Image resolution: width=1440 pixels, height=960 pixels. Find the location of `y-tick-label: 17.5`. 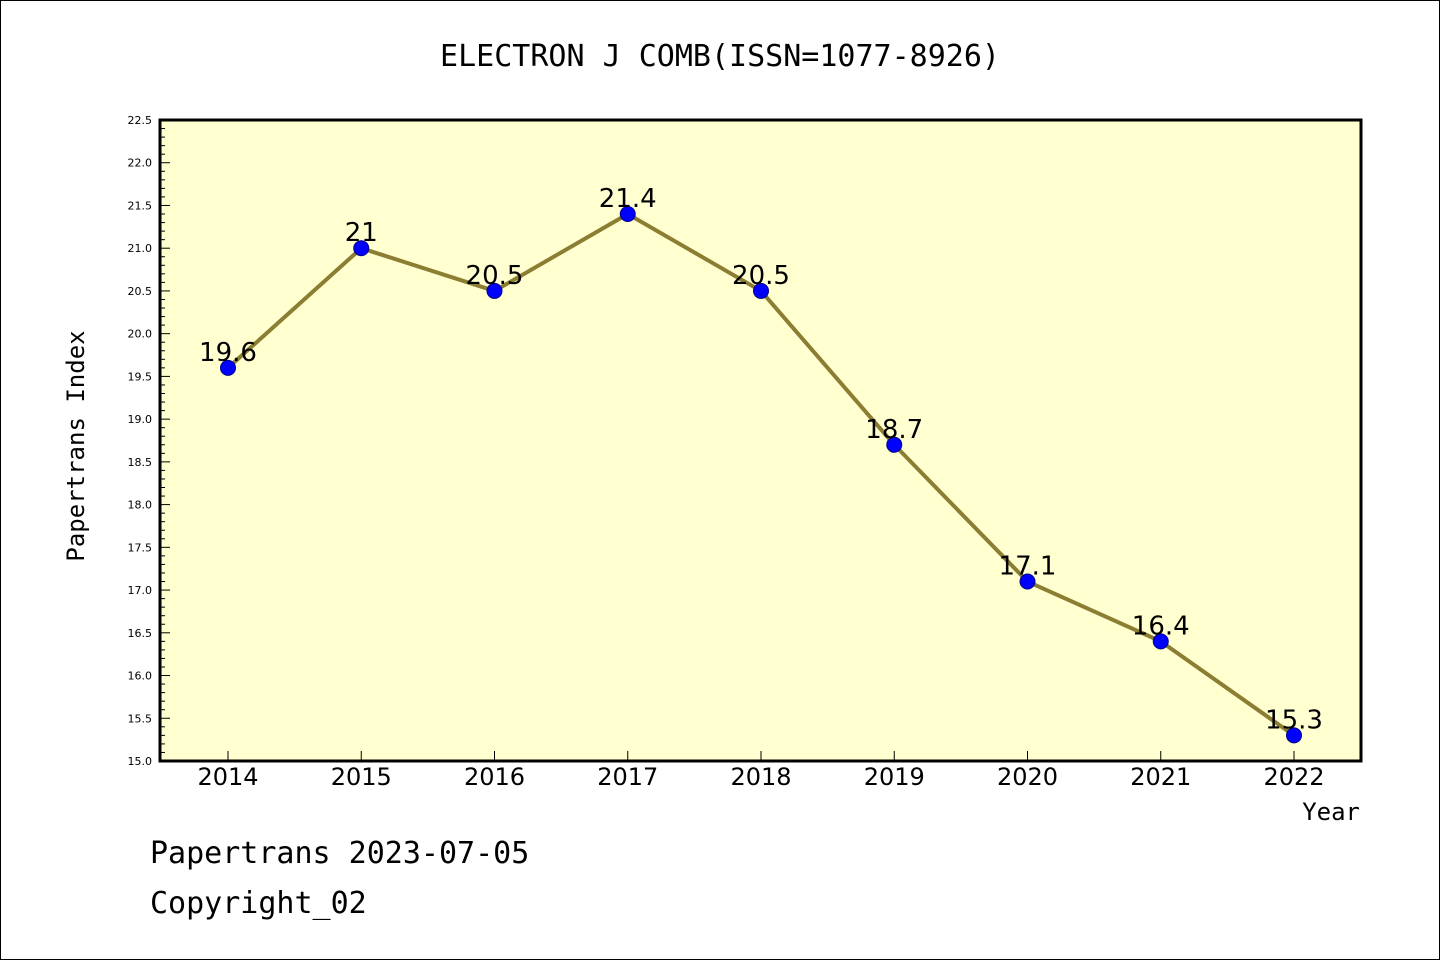

y-tick-label: 17.5 is located at coordinates (140, 547).